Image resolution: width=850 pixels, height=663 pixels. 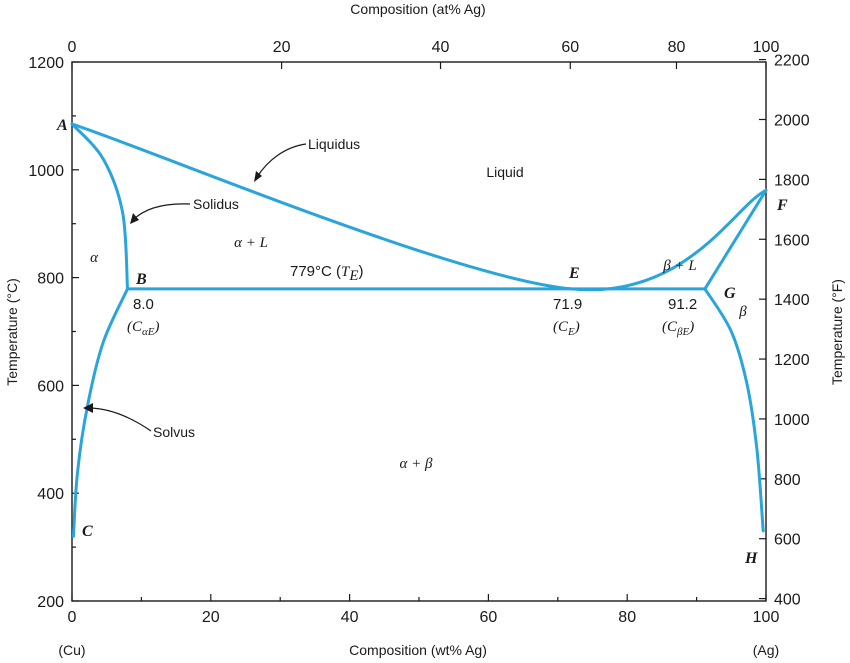 I want to click on liquidus-arrowhead, so click(x=258, y=176).